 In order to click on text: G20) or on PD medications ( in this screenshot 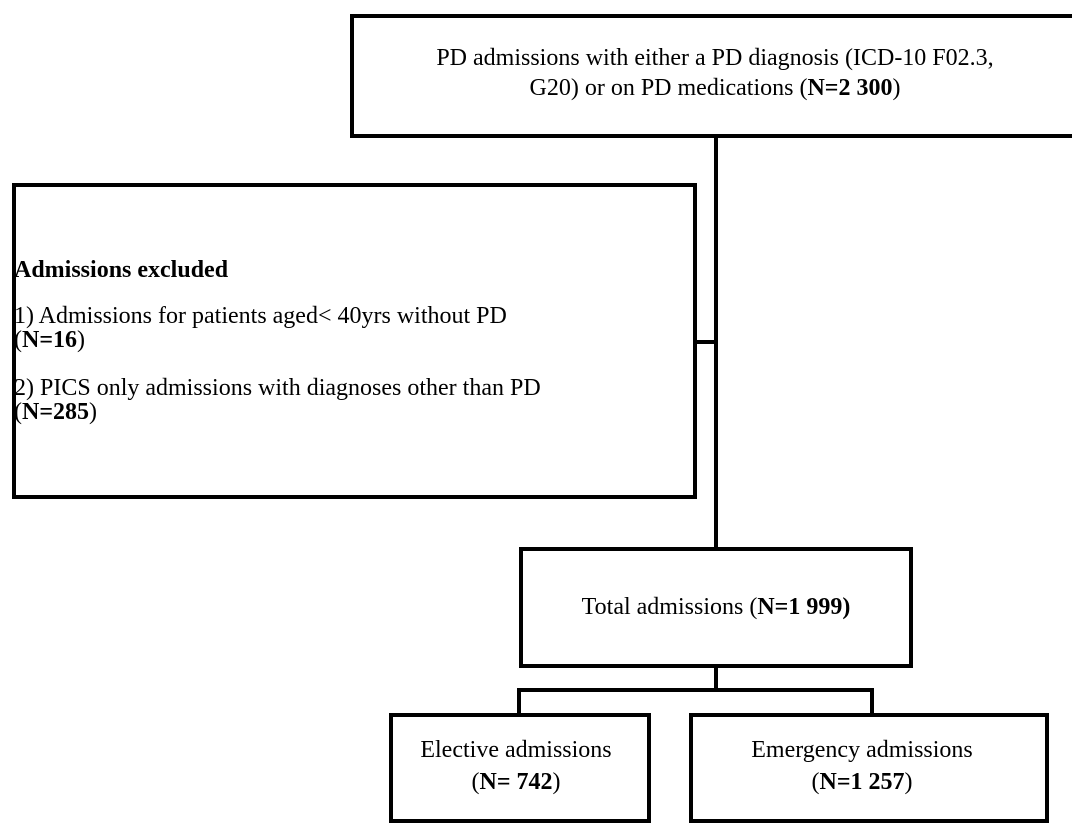, I will do `click(668, 88)`.